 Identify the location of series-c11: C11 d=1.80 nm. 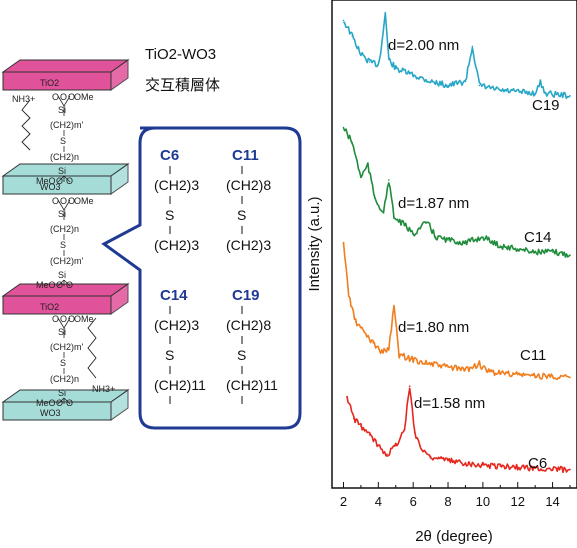
(456, 311).